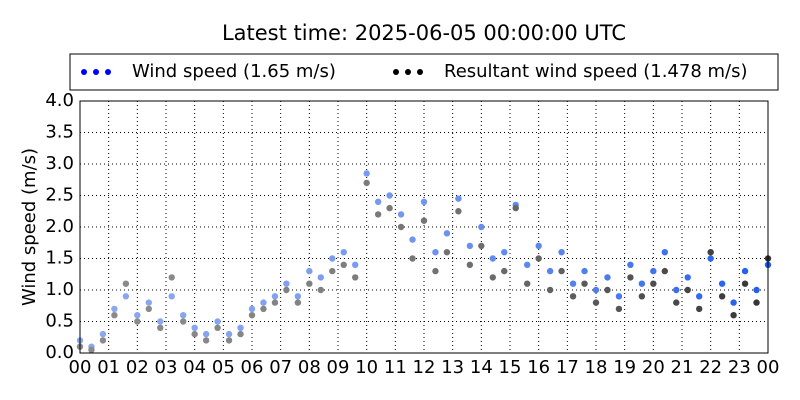 This screenshot has height=400, width=800. What do you see at coordinates (59, 132) in the screenshot?
I see `y-tick-label: 3.5` at bounding box center [59, 132].